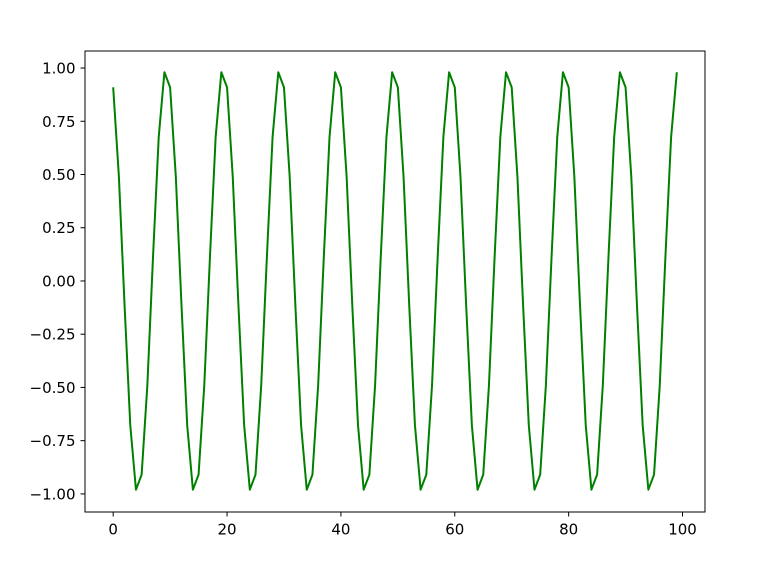 The image size is (757, 573). Describe the element at coordinates (340, 530) in the screenshot. I see `x-tick-label: 40` at that location.